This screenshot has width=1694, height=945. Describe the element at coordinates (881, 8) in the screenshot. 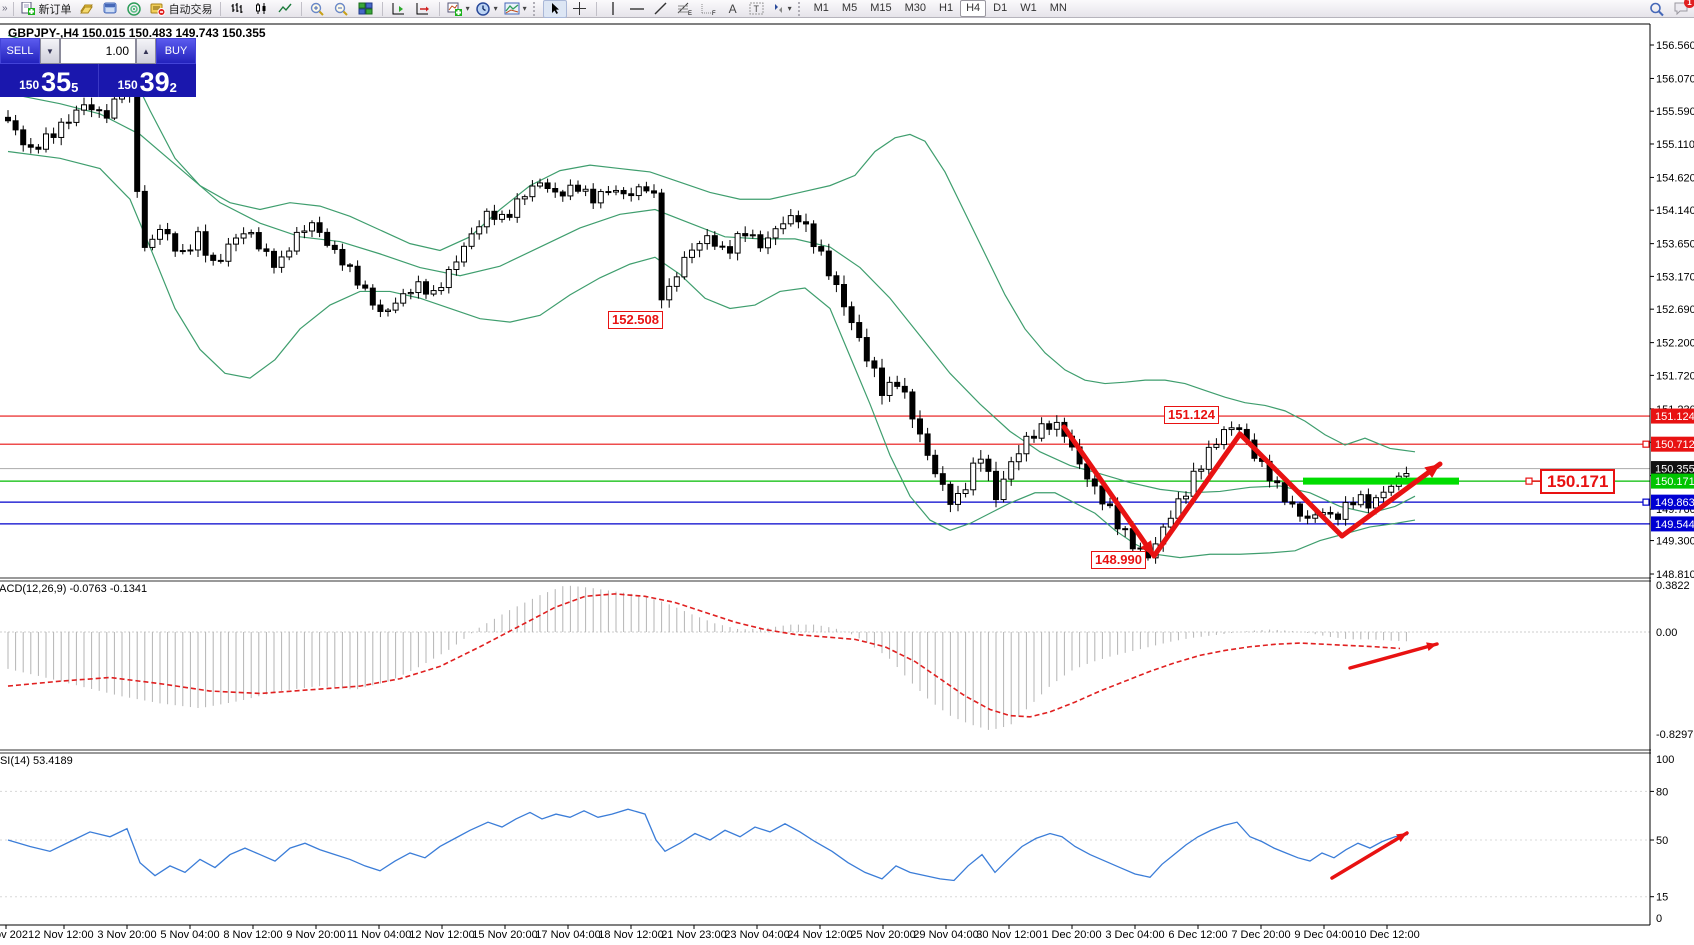

I see `timeframe-M15: M15` at that location.